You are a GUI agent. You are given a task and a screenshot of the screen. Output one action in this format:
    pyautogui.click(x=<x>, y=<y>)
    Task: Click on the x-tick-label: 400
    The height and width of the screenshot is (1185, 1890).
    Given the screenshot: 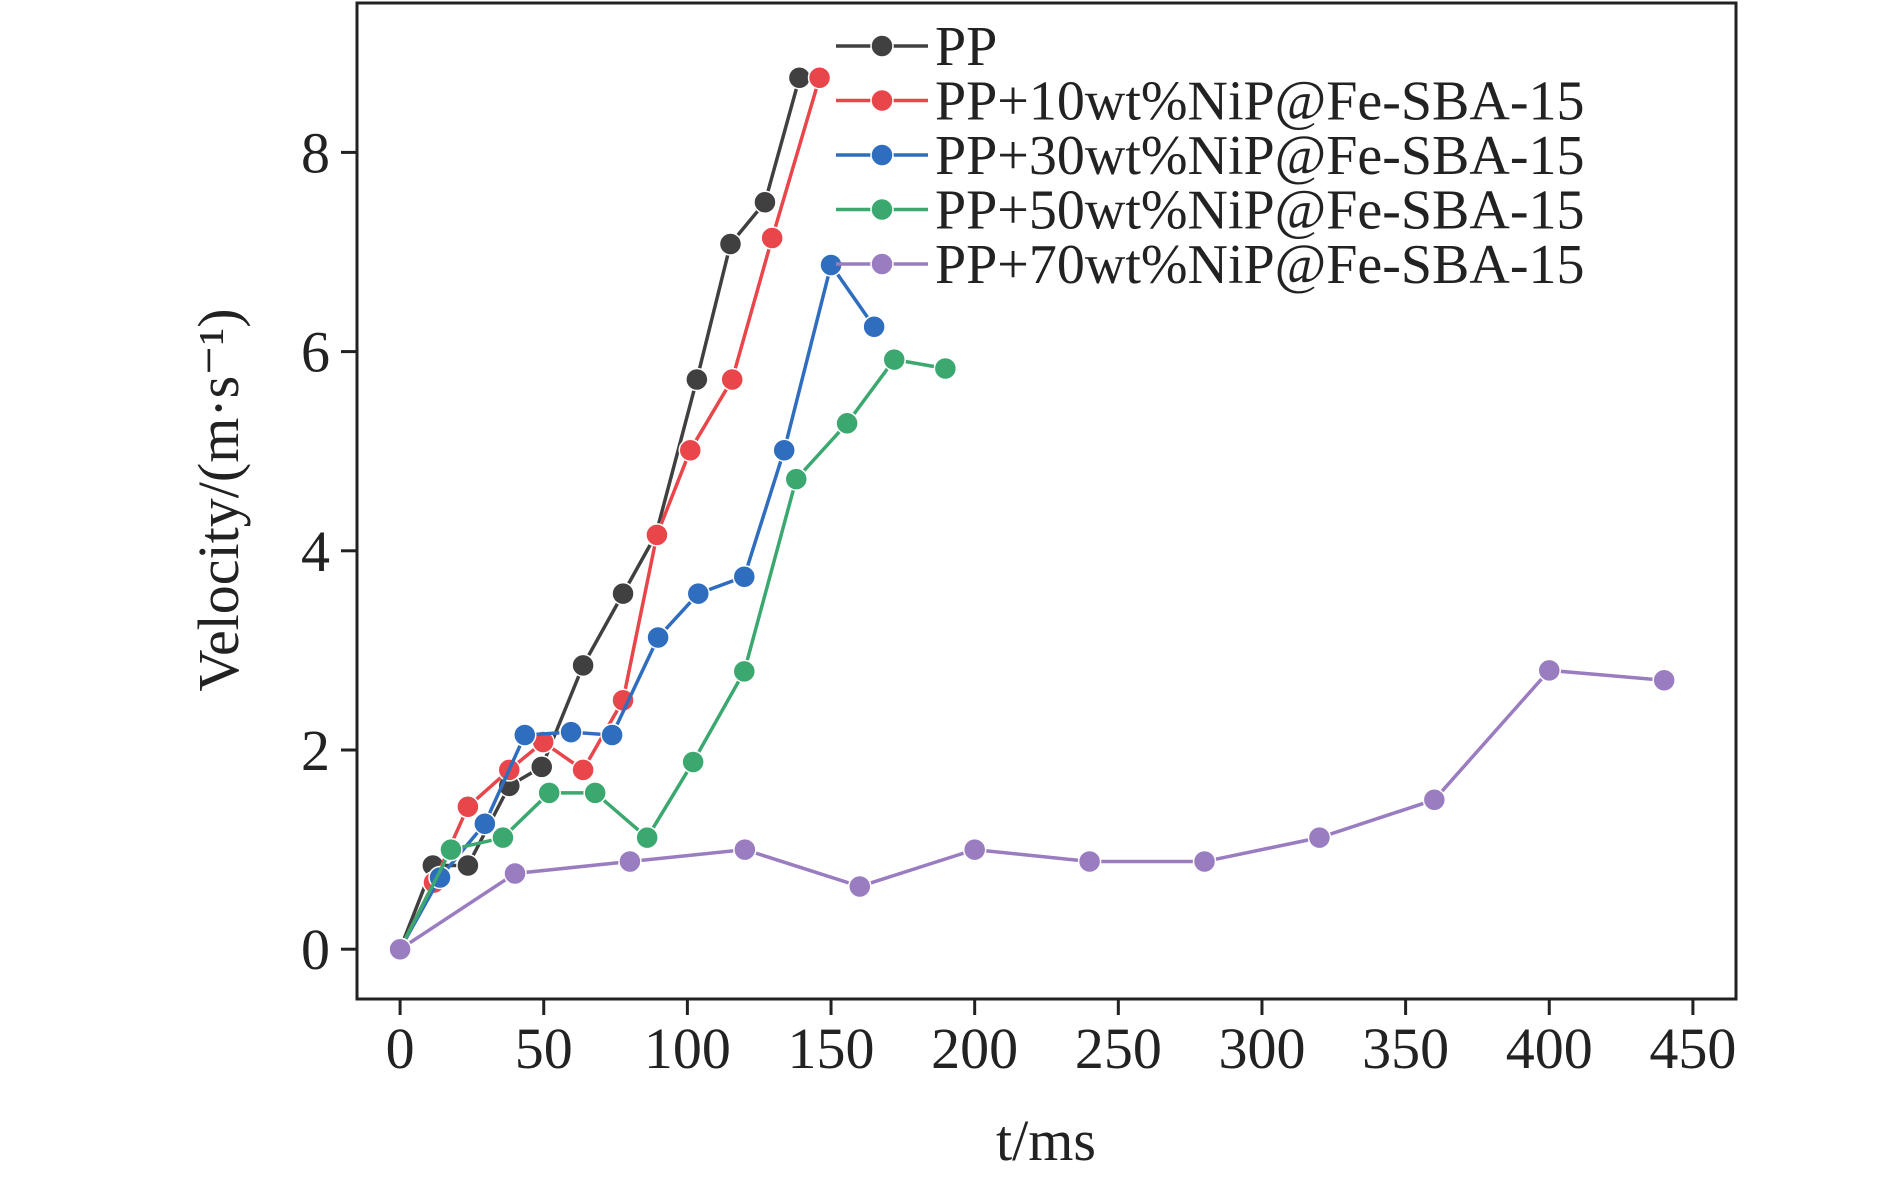 What is the action you would take?
    pyautogui.click(x=1549, y=1048)
    